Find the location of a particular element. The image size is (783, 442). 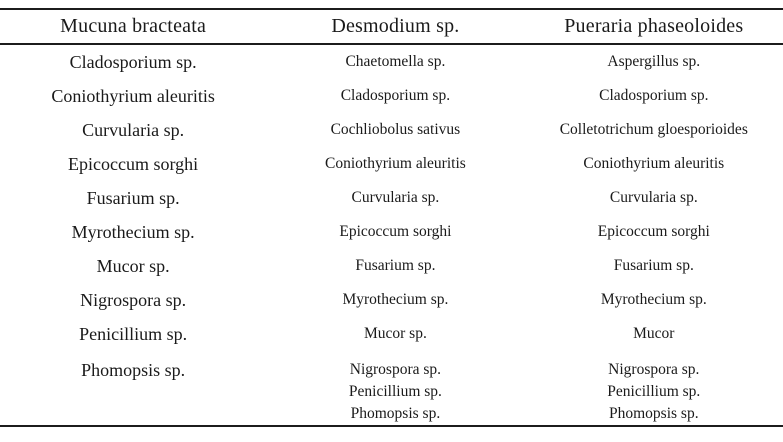

table-cell: Colletotrichum gloesporioides is located at coordinates (653, 129).